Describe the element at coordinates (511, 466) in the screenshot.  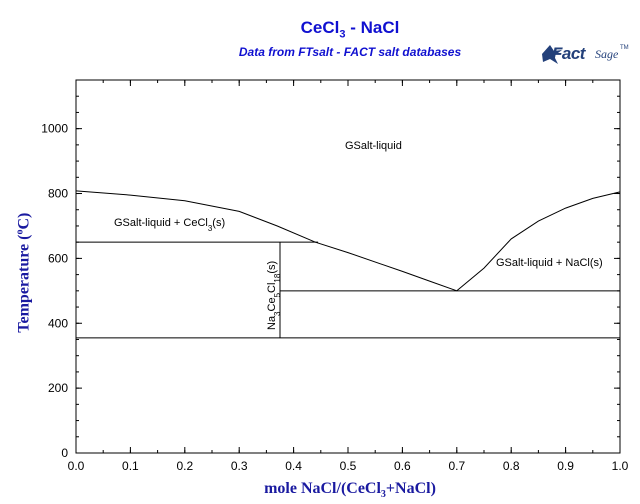
I see `x-tick-label: 0.8` at that location.